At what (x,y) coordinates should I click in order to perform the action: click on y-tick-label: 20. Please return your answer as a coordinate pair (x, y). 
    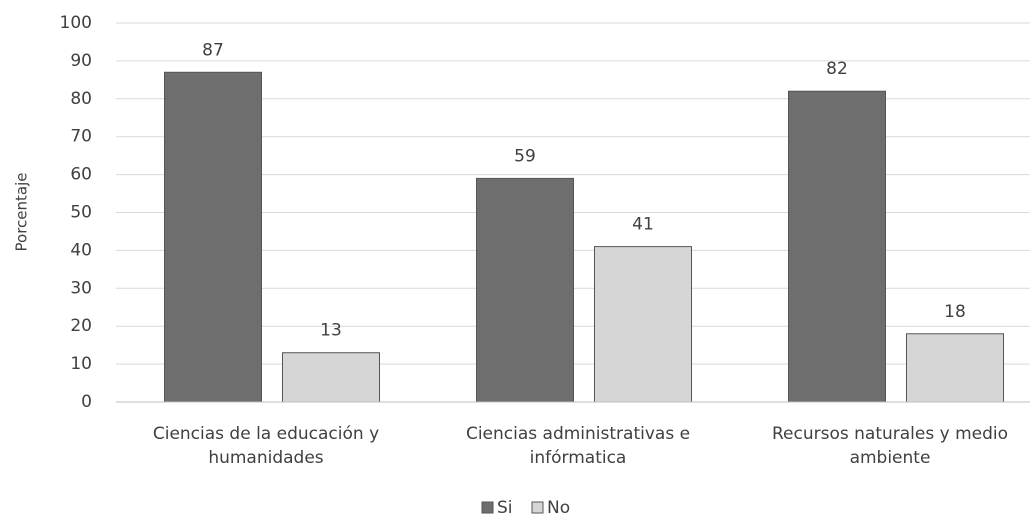
    Looking at the image, I should click on (81, 326).